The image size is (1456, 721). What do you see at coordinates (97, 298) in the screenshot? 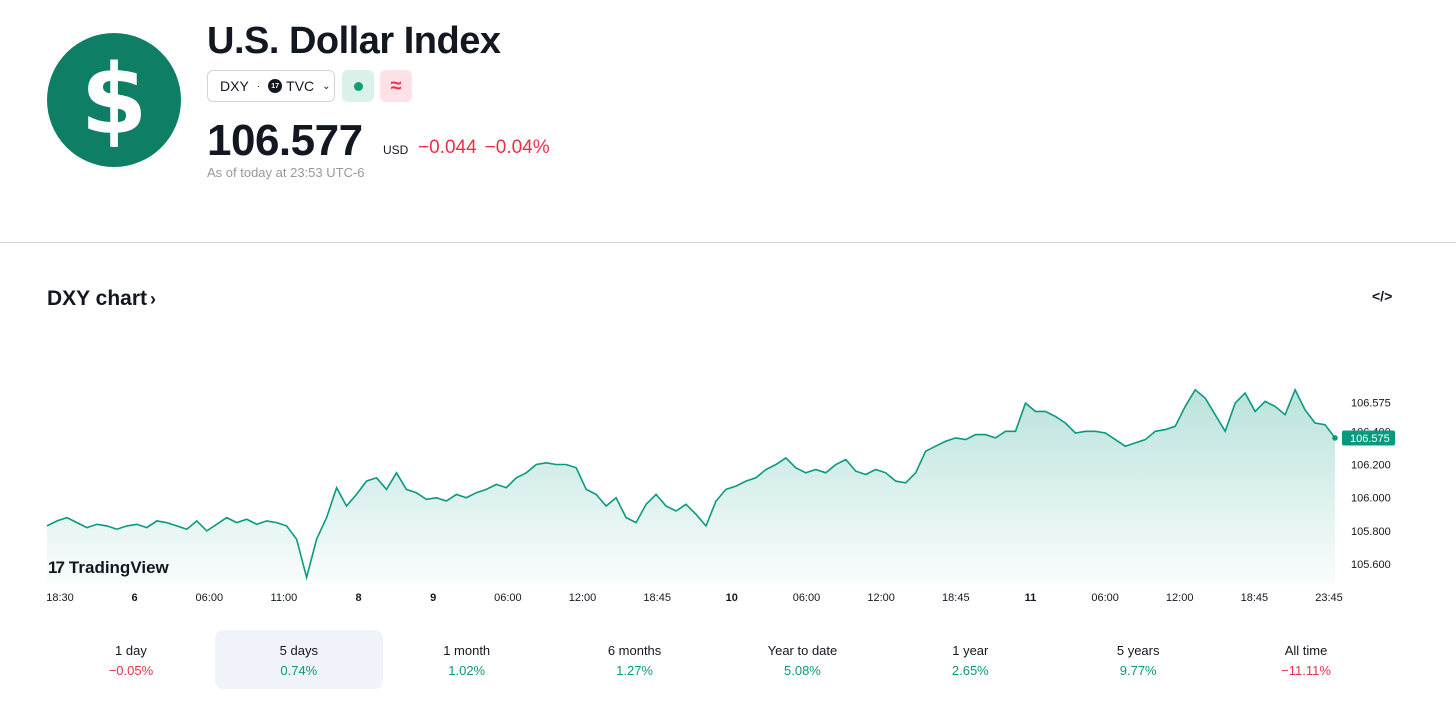
I see `chart-title: DXY chart` at bounding box center [97, 298].